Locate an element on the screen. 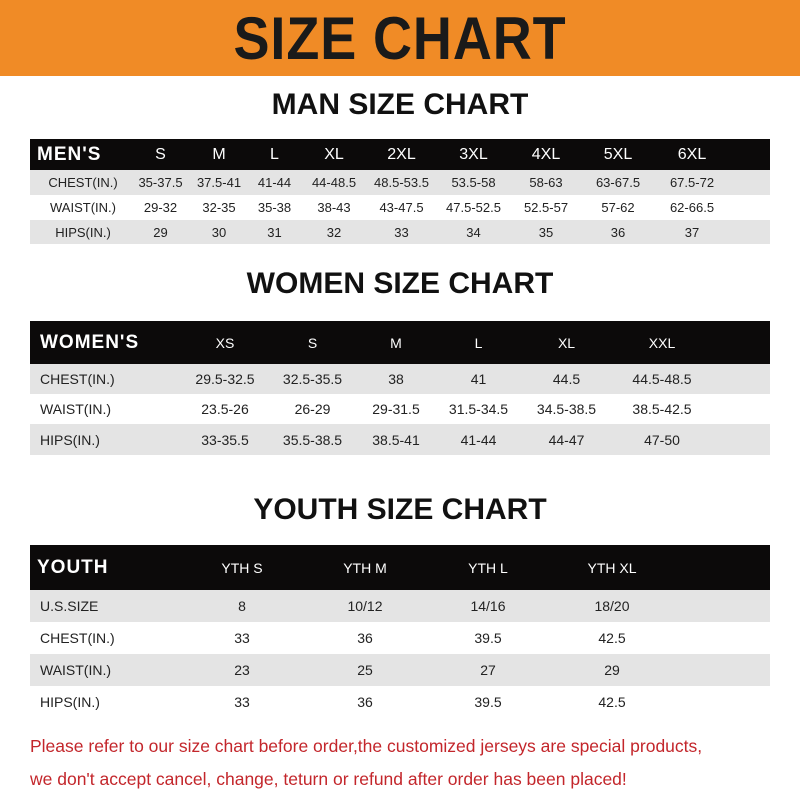 This screenshot has width=800, height=800. table-cell: 44.5-48.5 is located at coordinates (662, 379).